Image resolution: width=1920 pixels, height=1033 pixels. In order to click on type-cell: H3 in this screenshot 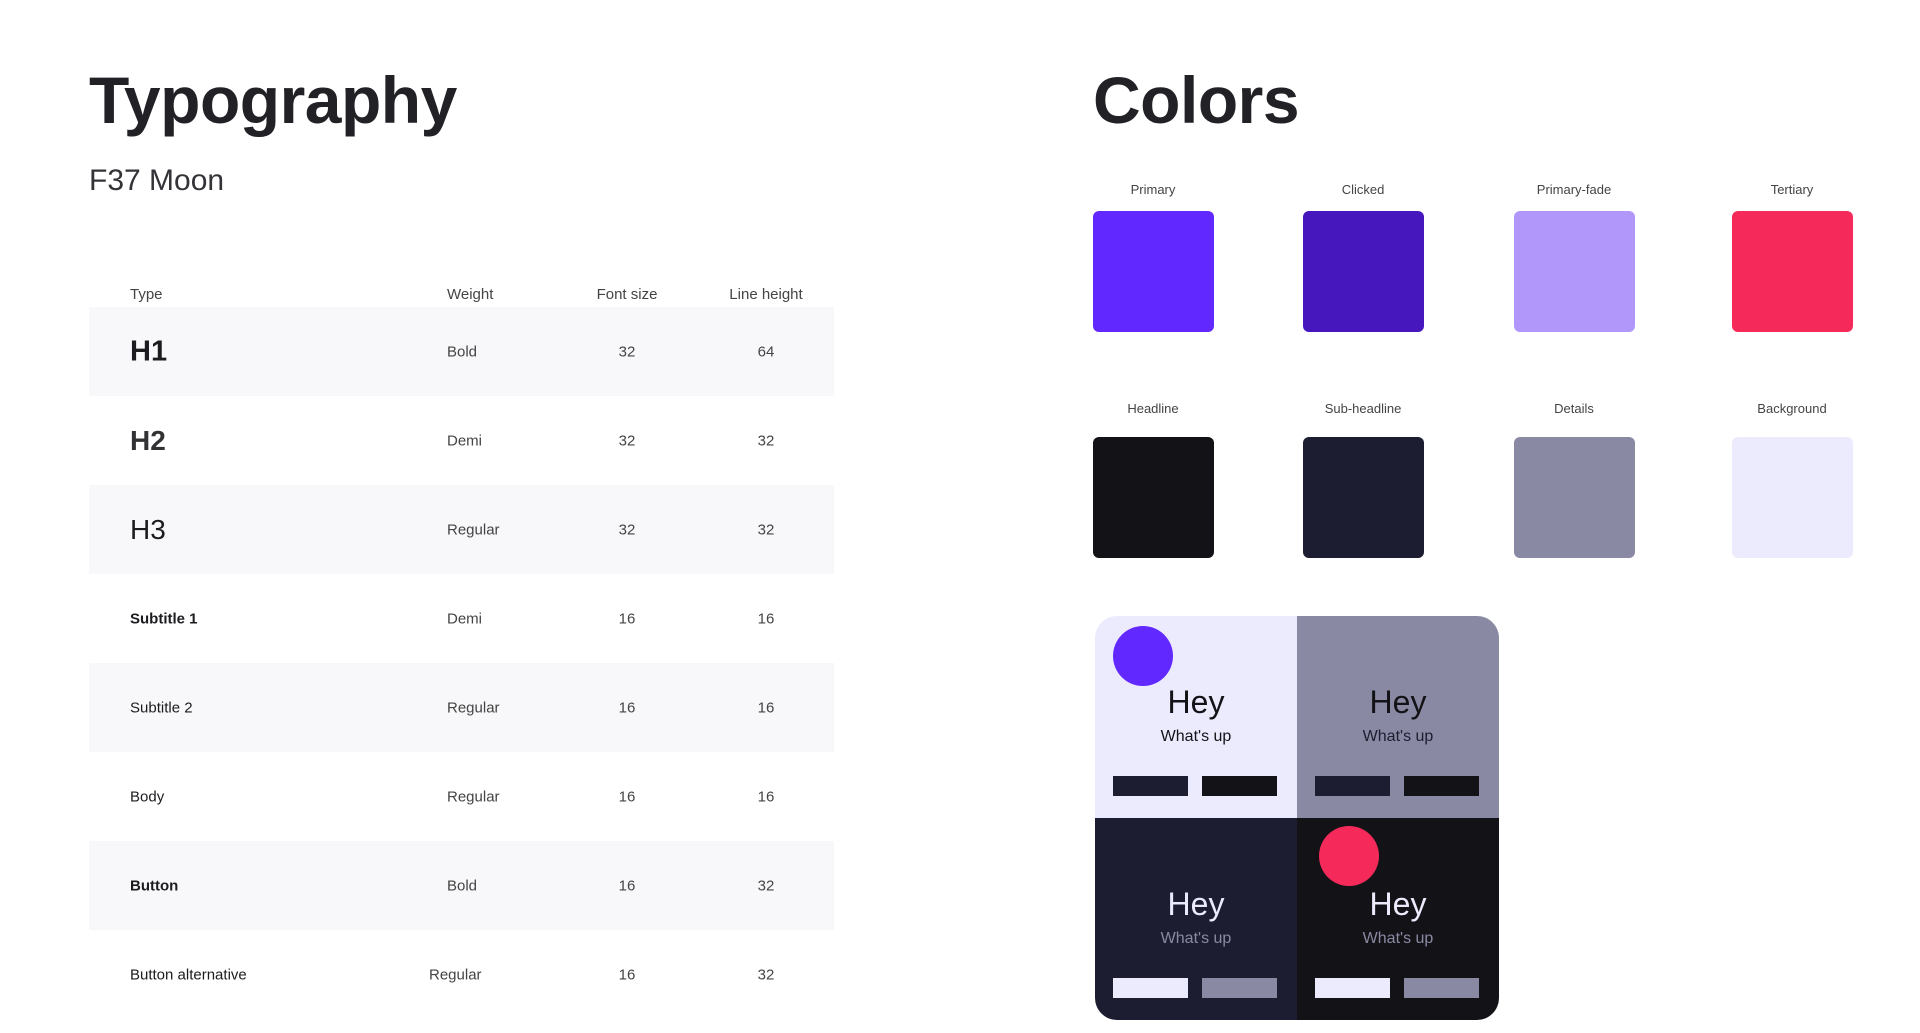, I will do `click(148, 529)`.